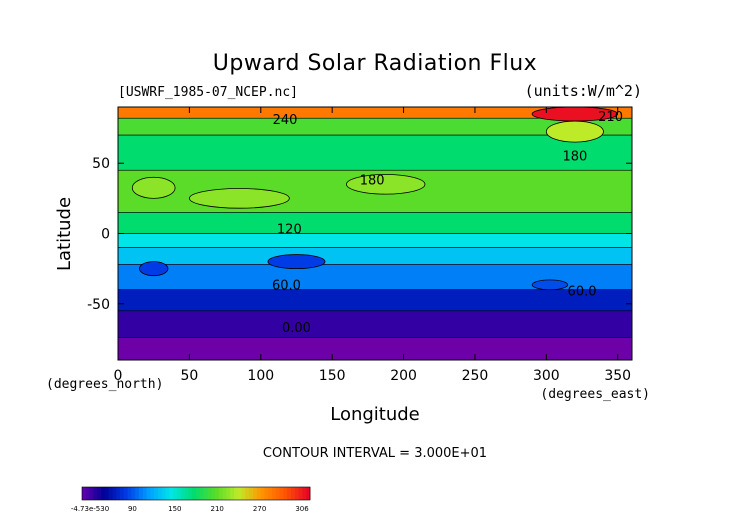  I want to click on x-tick-label: 350, so click(617, 376).